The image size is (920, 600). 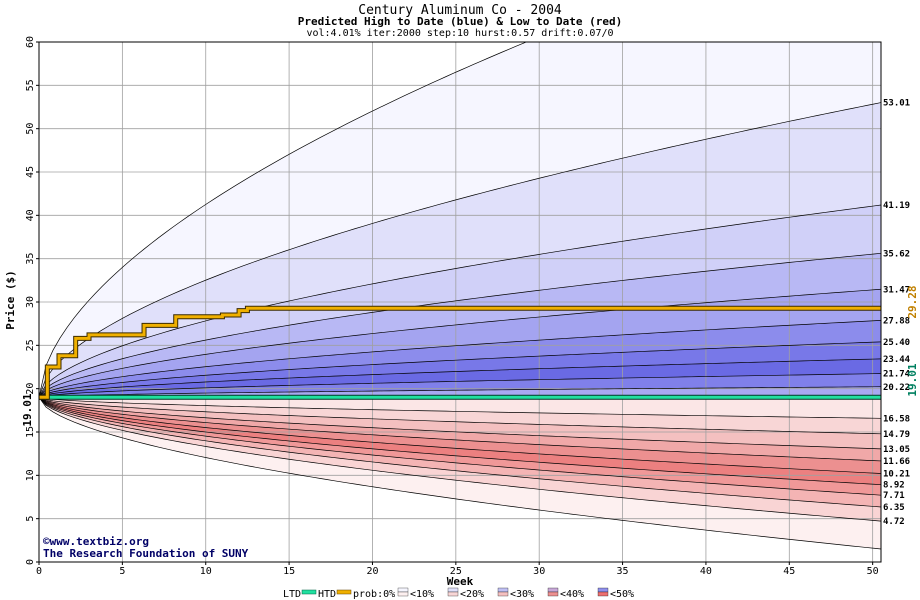 What do you see at coordinates (572, 594) in the screenshot?
I see `legend-item-label: <40%` at bounding box center [572, 594].